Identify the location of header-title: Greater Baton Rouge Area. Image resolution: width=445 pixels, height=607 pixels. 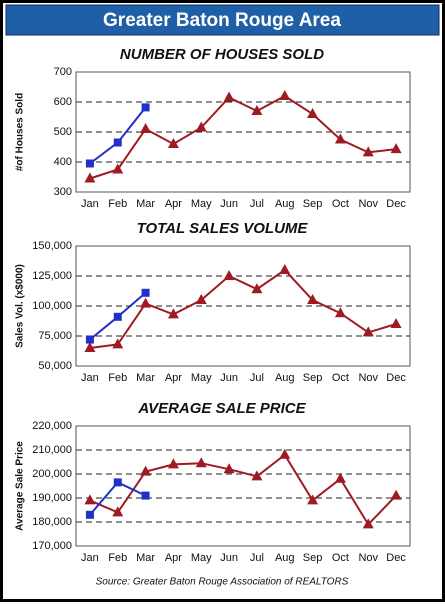
(222, 20).